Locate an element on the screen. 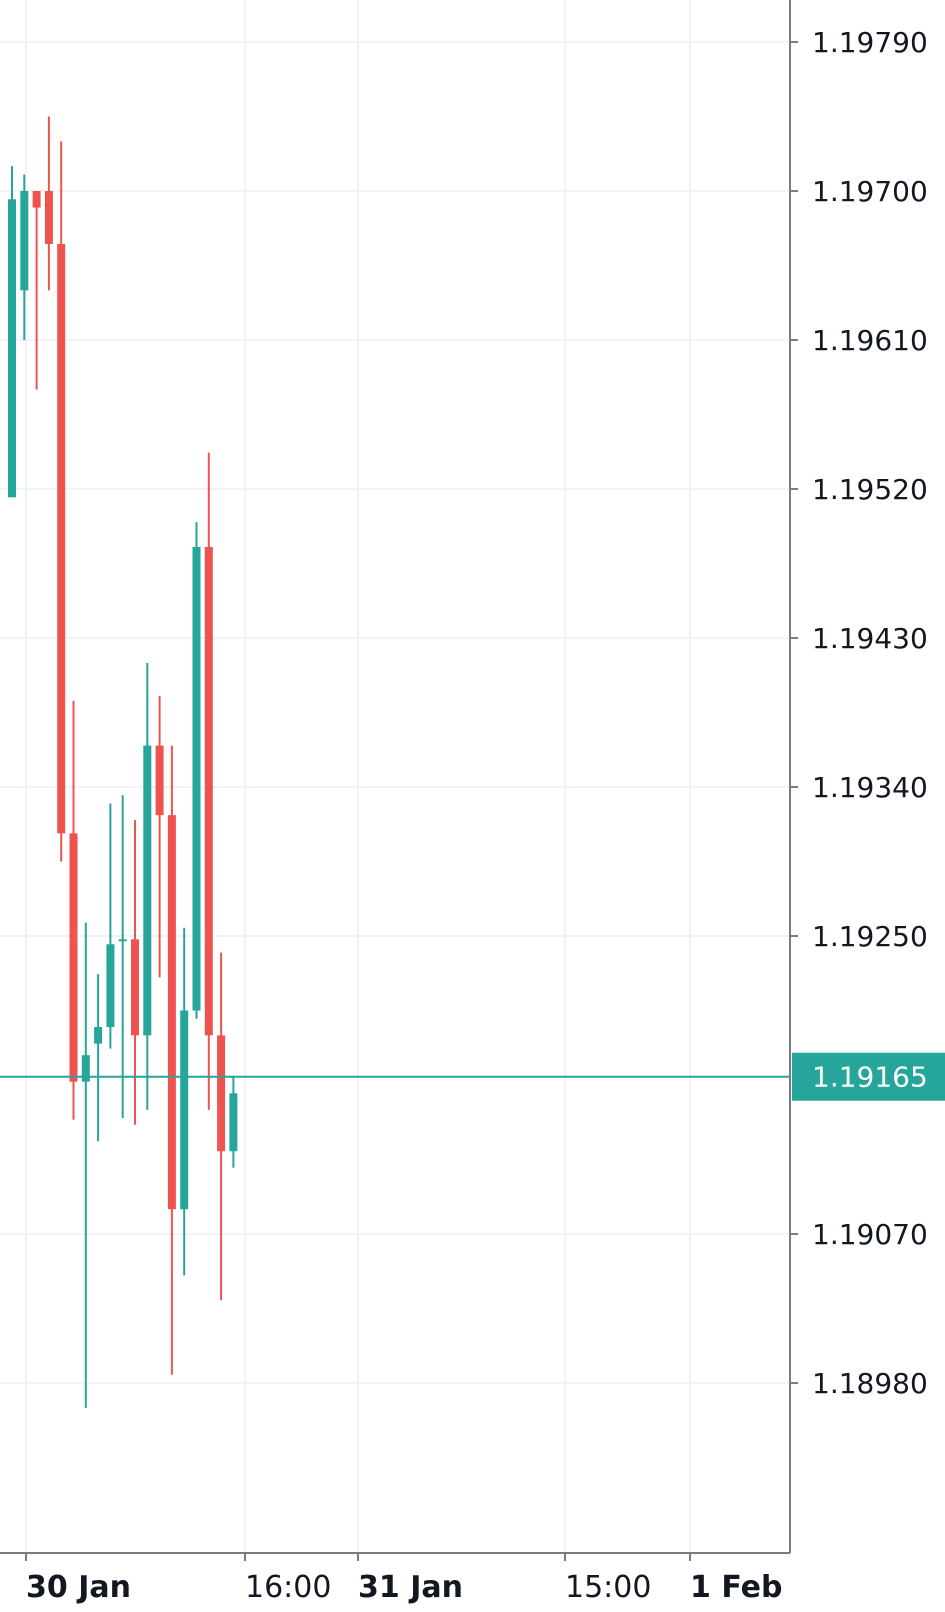  current-price-label: 1.19165 is located at coordinates (870, 1077).